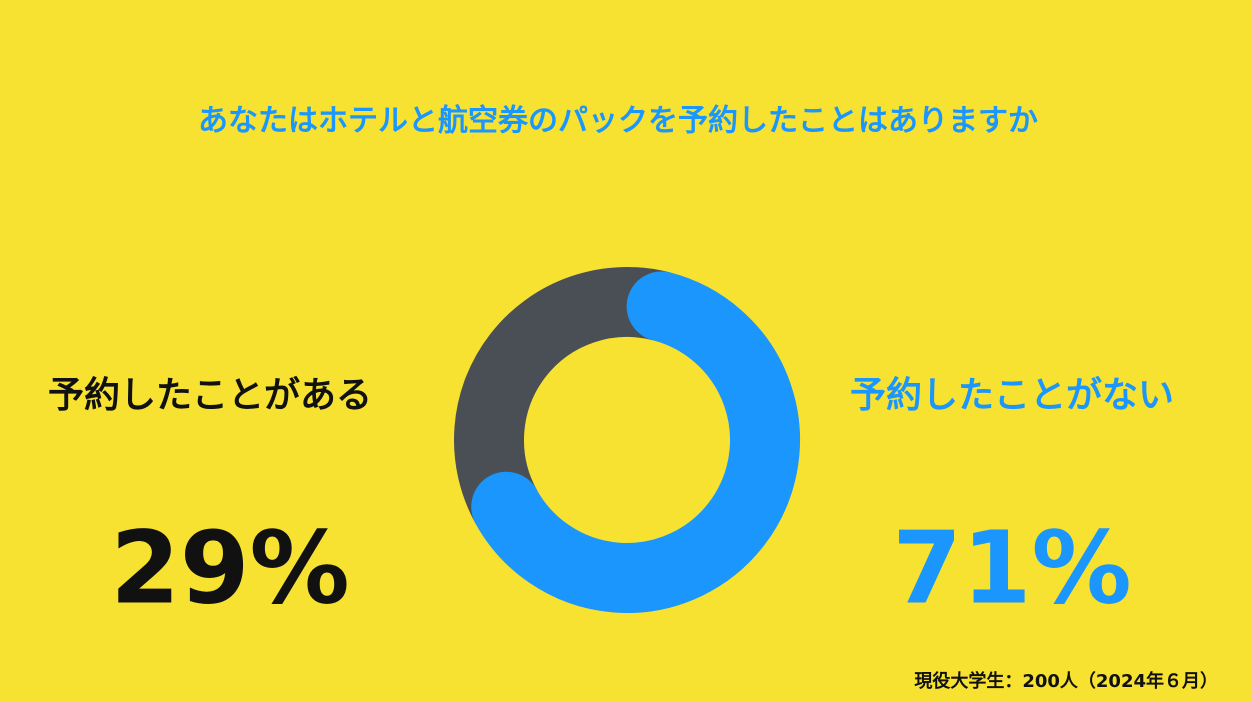 This screenshot has height=702, width=1252. Describe the element at coordinates (210, 395) in the screenshot. I see `category-label: 予約したことがある` at that location.